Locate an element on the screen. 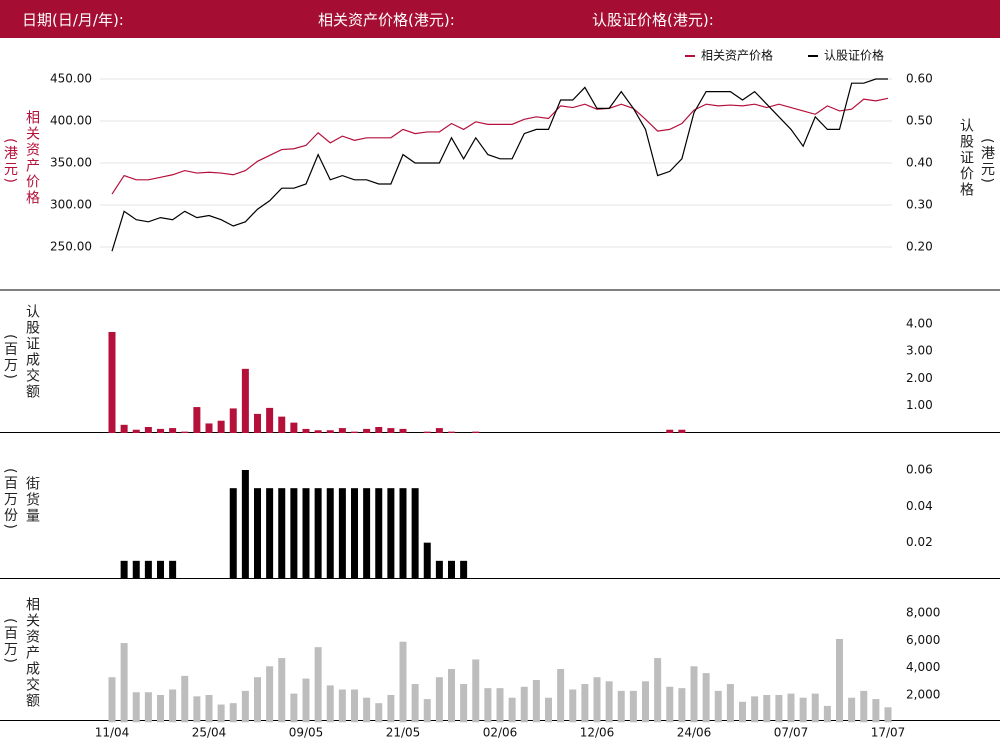 The width and height of the screenshot is (1000, 751). y-tick-label: 4,000 is located at coordinates (923, 667).